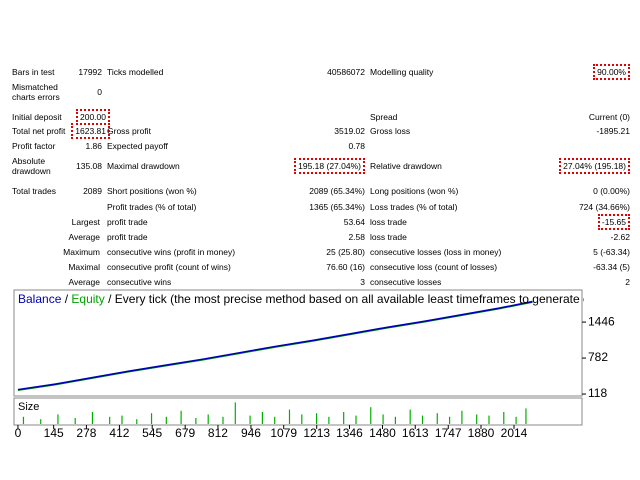  I want to click on report-value: 27.04% (195.18), so click(594, 166).